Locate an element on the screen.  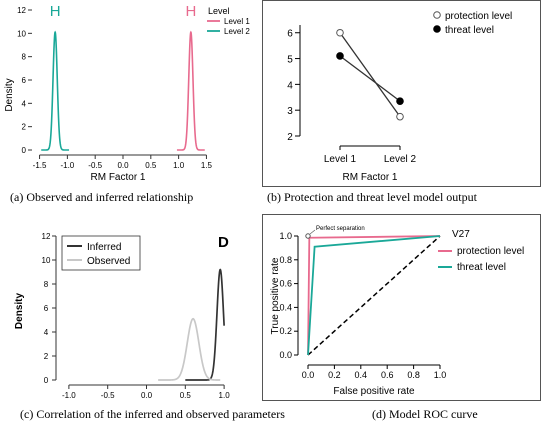
chart-b-legend-label: protection level is located at coordinates (478, 16).